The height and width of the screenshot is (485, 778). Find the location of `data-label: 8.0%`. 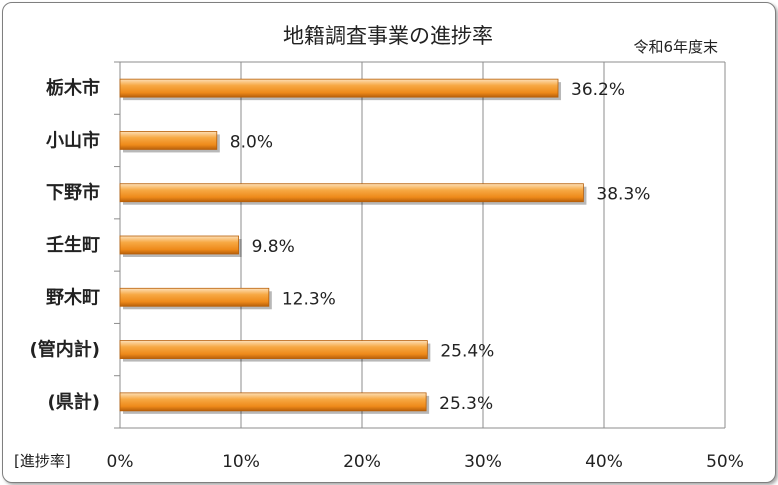

data-label: 8.0% is located at coordinates (251, 142).